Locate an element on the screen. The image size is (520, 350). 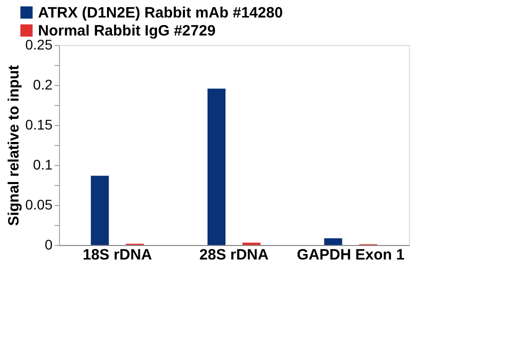
y-tick-label: 0.25 is located at coordinates (39, 44).